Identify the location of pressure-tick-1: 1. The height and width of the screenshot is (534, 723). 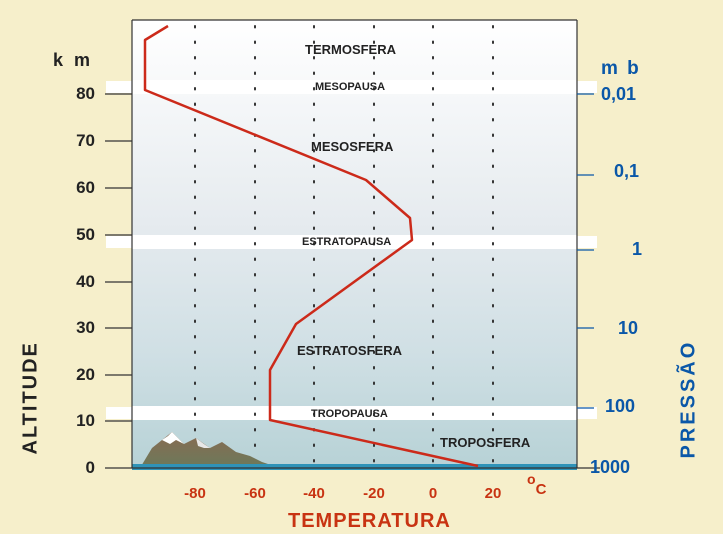
(637, 249).